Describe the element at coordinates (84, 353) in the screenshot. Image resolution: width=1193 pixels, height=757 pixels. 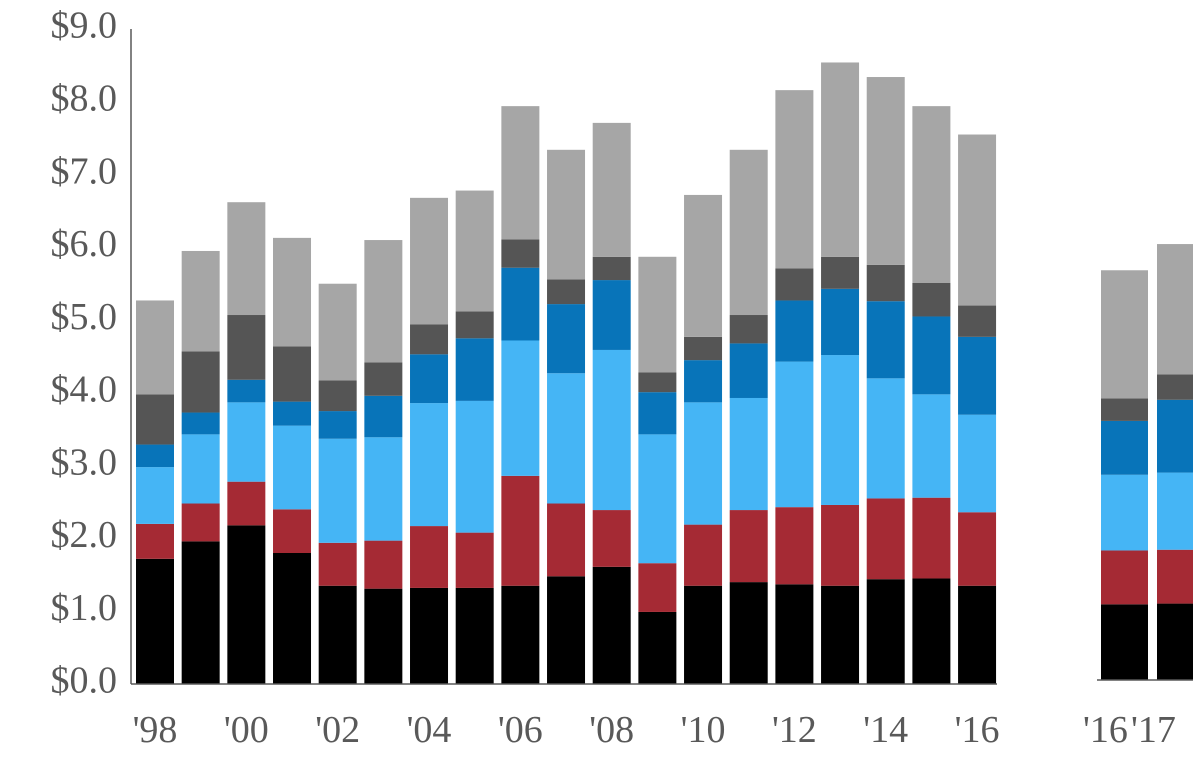
I see `y-axis-tick-labels: $0.0 $1.0 $2.0 $3.0 $4.0 $5.0 $6.0 $7.0 $8.0 $9.0` at that location.